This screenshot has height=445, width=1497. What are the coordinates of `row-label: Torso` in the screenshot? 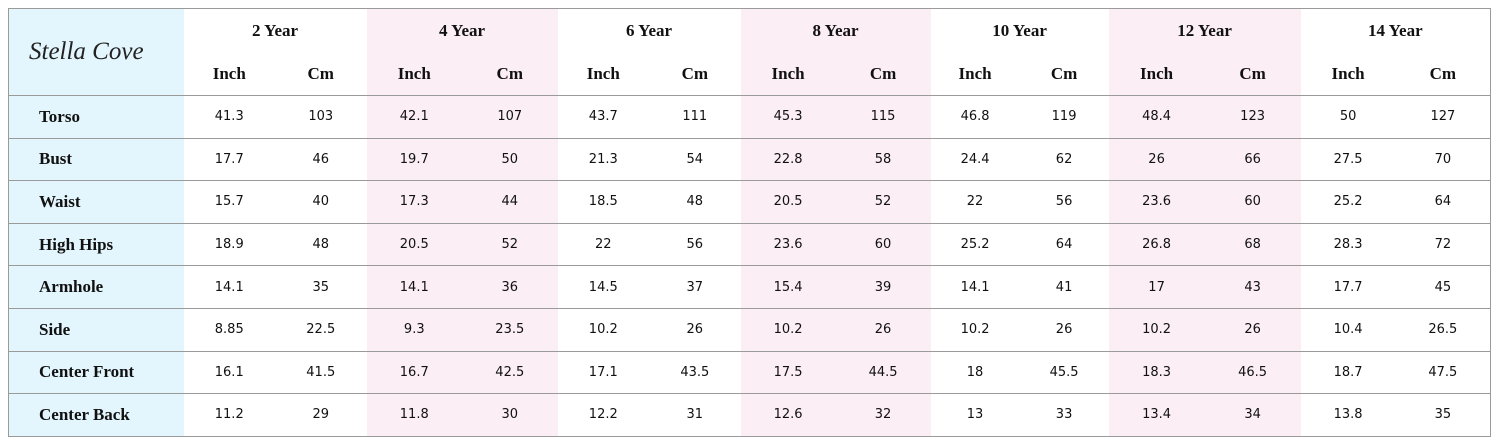 It's located at (96, 117).